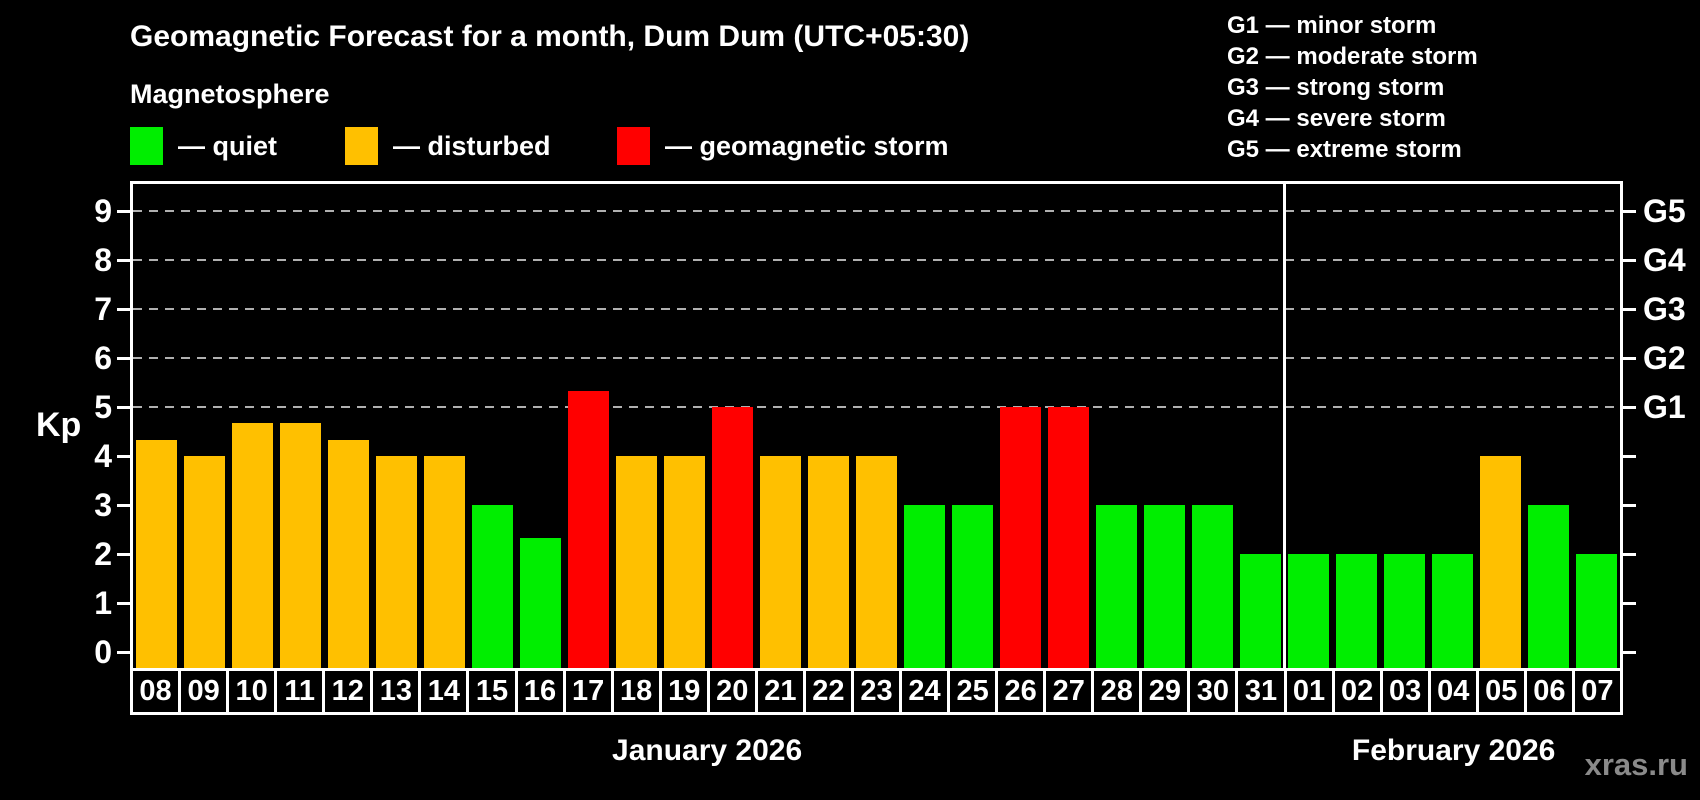 Image resolution: width=1700 pixels, height=800 pixels. Describe the element at coordinates (971, 691) in the screenshot. I see `day-label-25: 25` at that location.